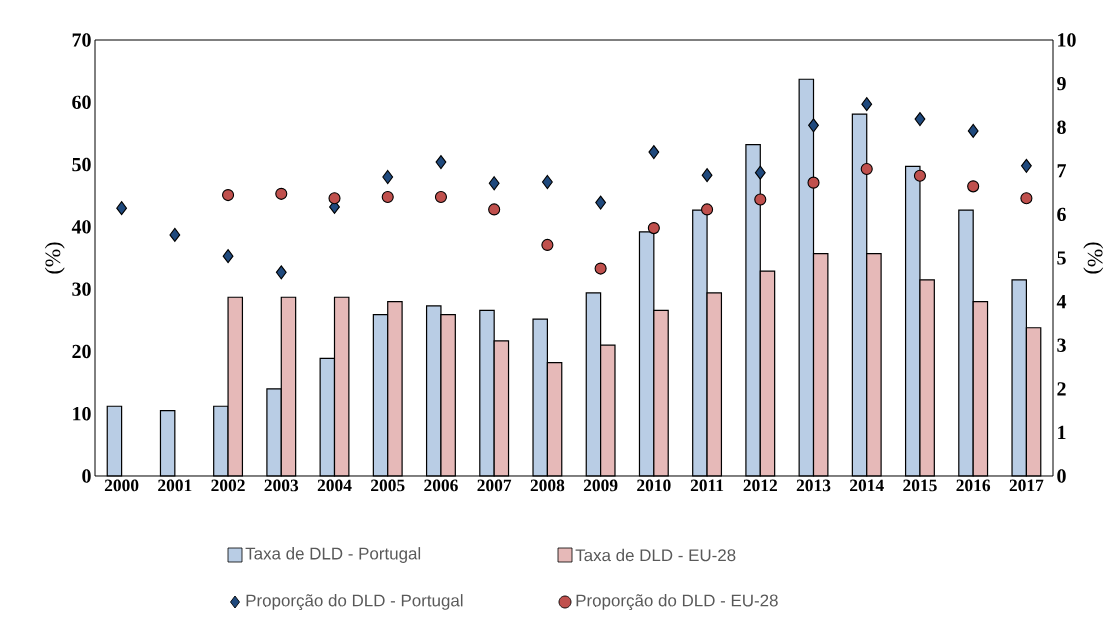 The image size is (1119, 631). Describe the element at coordinates (1061, 389) in the screenshot. I see `y2-tick-label: 2` at that location.